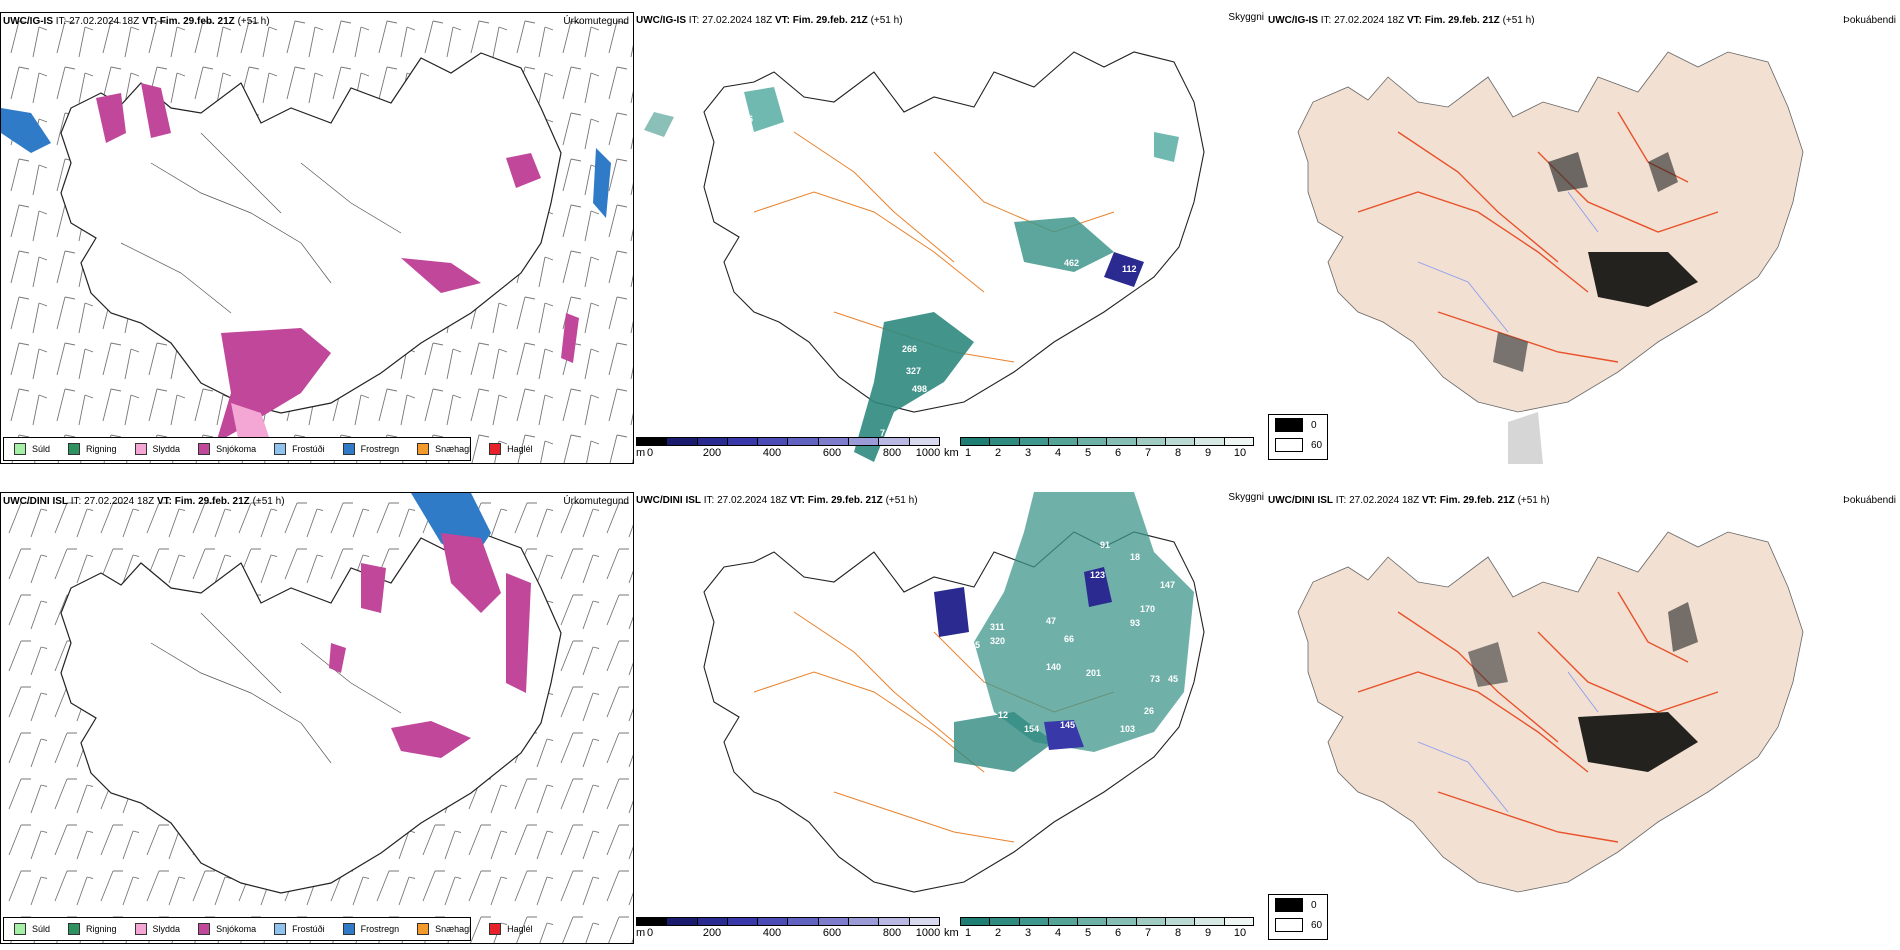 The image size is (1900, 950). I want to click on legend-item: Frostúði, so click(299, 449).